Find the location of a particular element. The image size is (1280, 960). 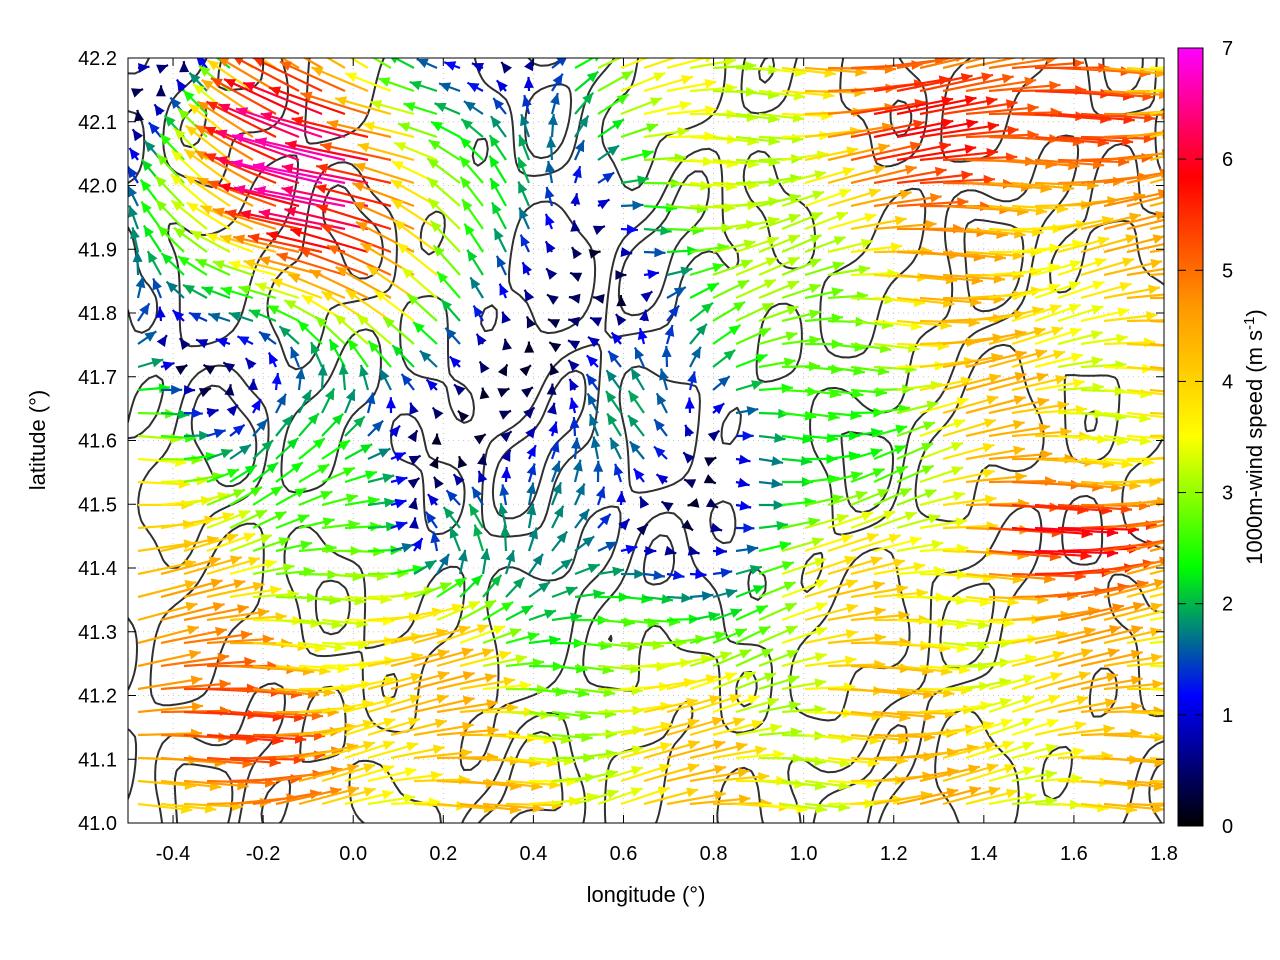

y-tick-label: 41.4 is located at coordinates (97, 569).